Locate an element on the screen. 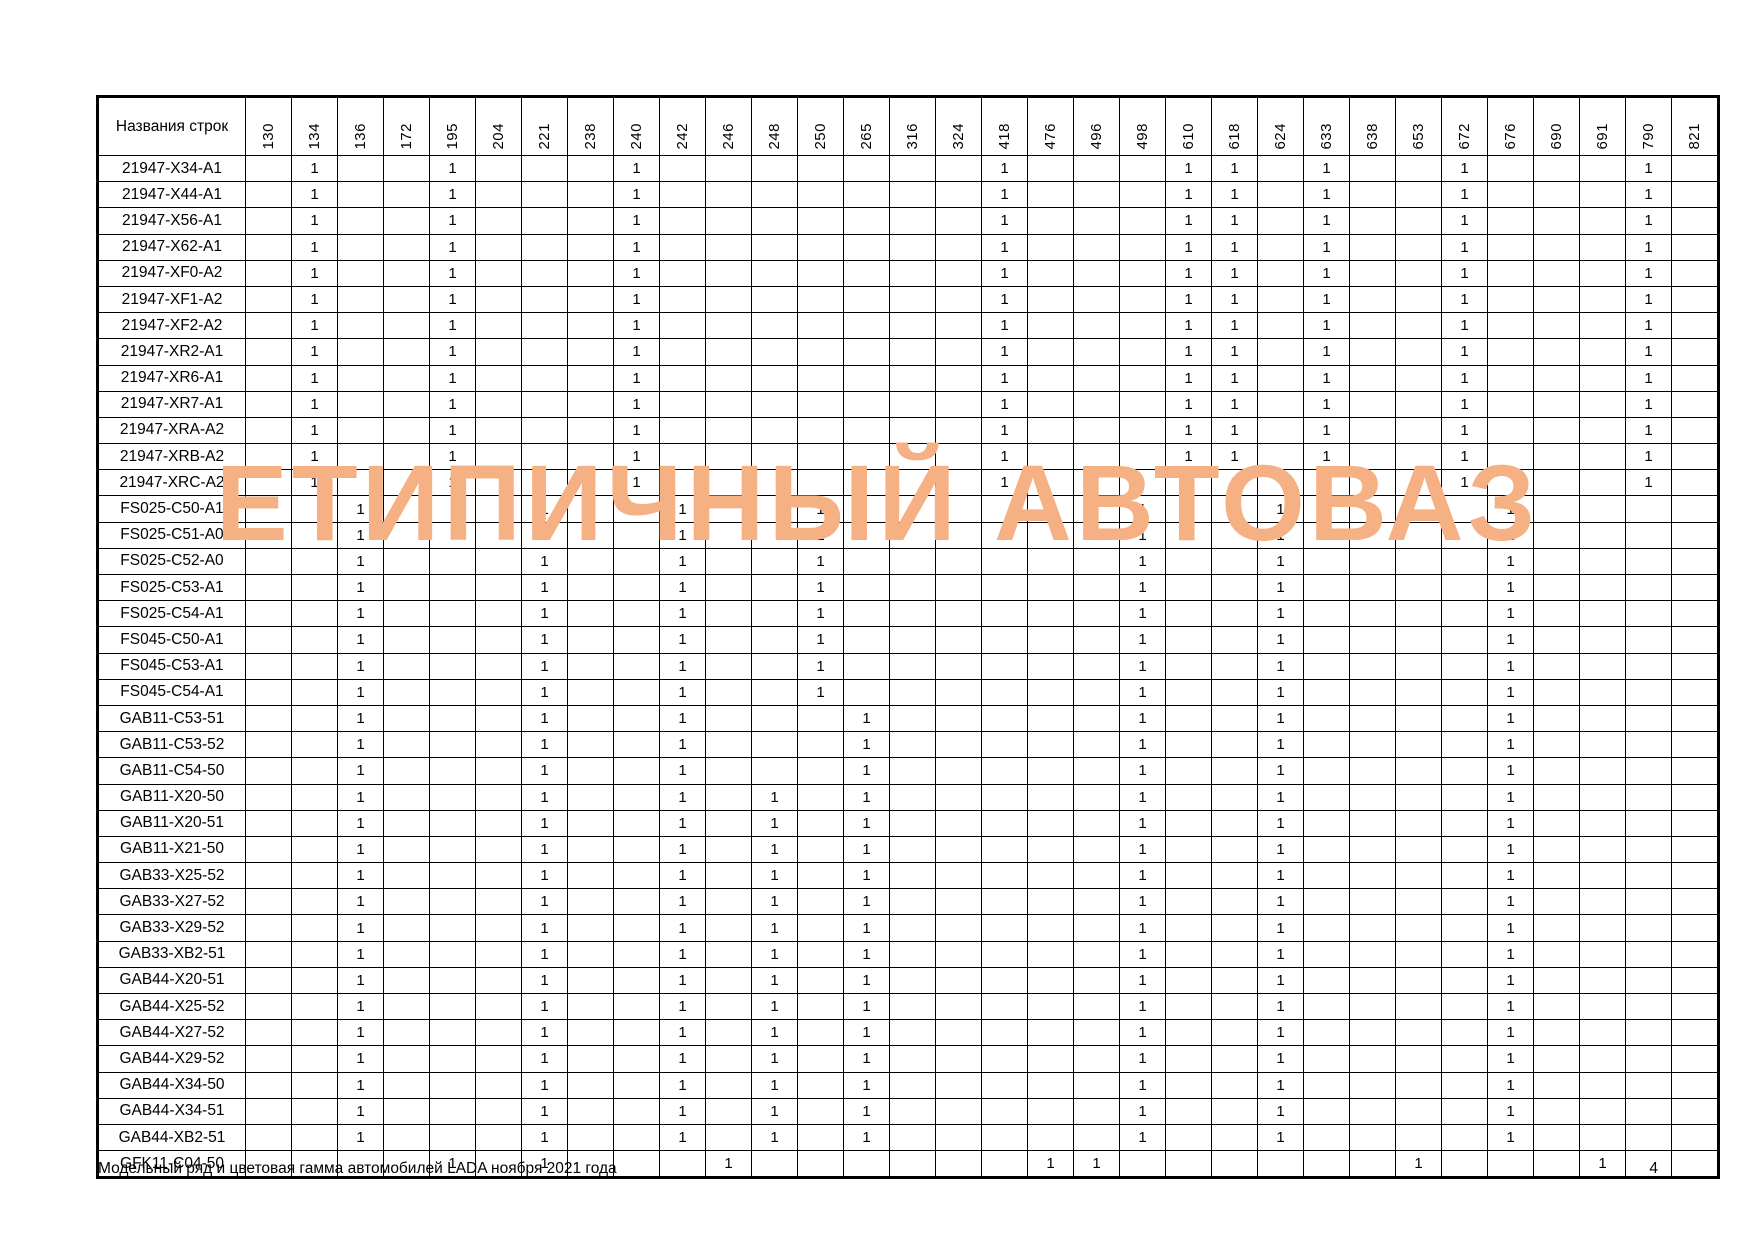  column-header-label: 821 is located at coordinates (1694, 136).